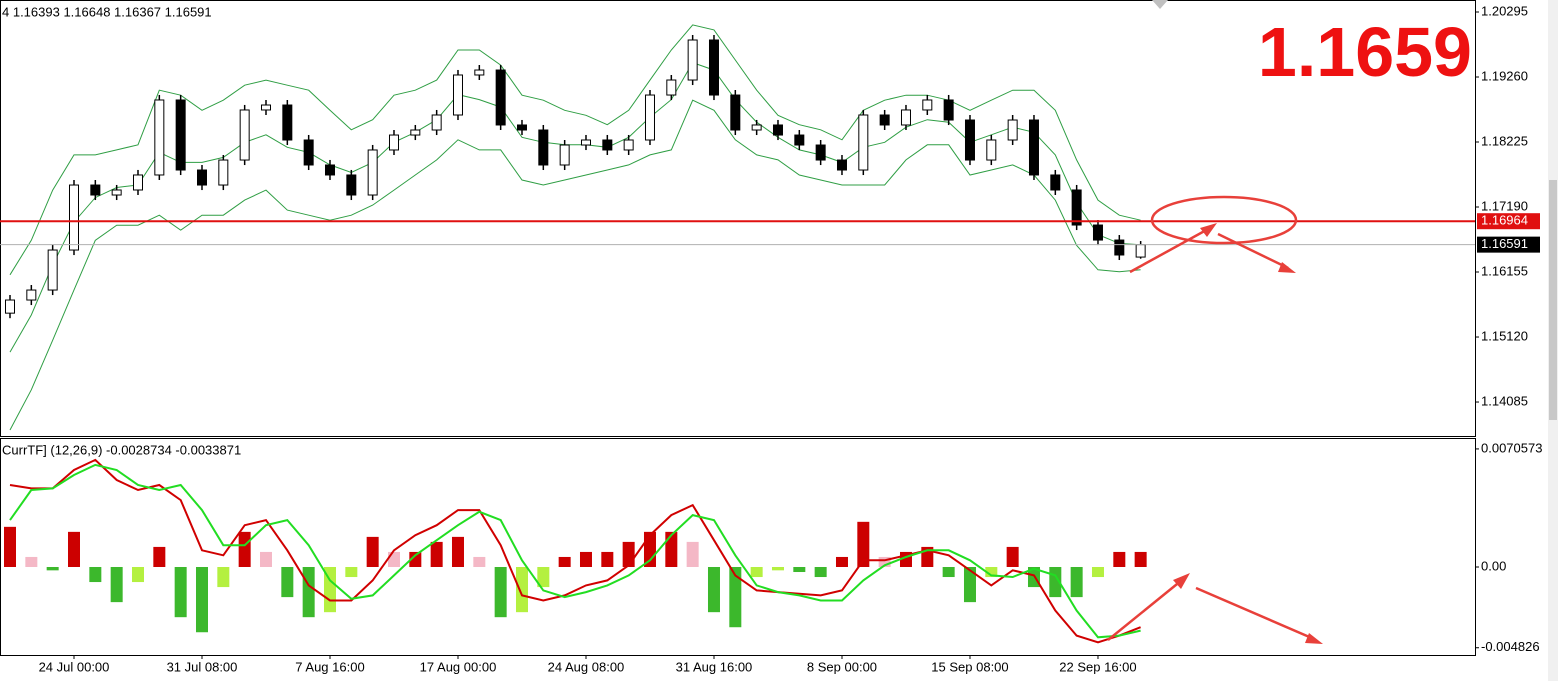  I want to click on y-tick-label: 0.0070573, so click(1511, 447).